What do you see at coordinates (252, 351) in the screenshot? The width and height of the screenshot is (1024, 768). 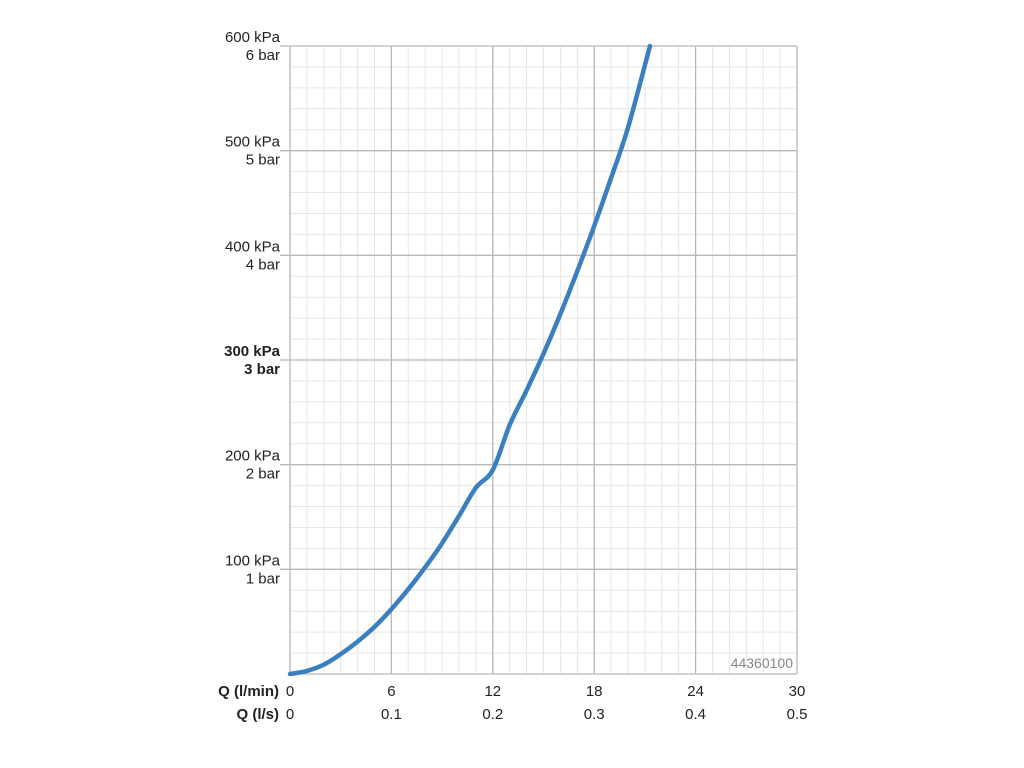 I see `y-tick-label-kpa: 300 kPa` at bounding box center [252, 351].